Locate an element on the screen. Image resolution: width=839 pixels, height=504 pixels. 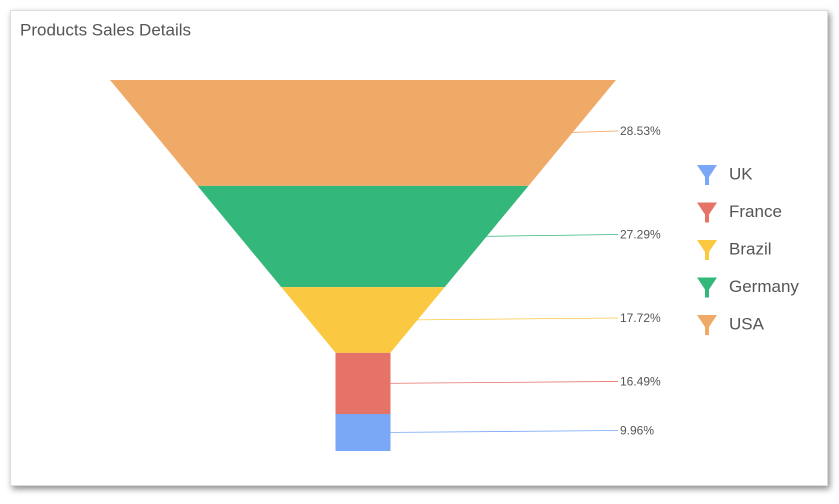
legend-label: Germany is located at coordinates (764, 286).